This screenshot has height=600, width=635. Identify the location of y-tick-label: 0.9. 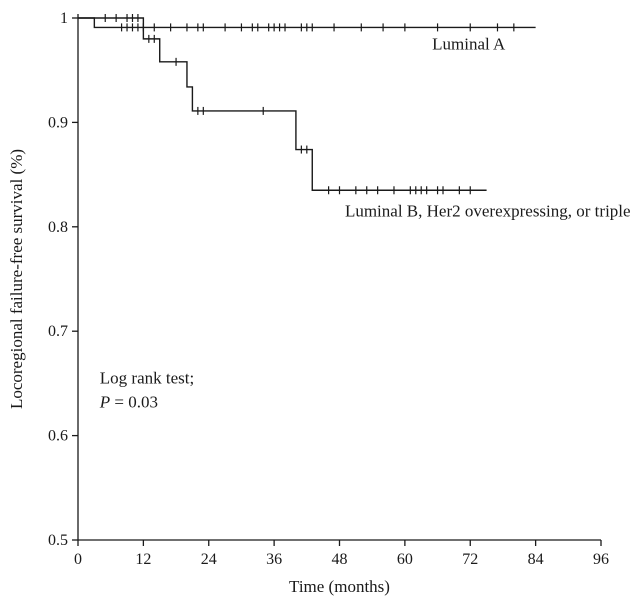
(58, 122).